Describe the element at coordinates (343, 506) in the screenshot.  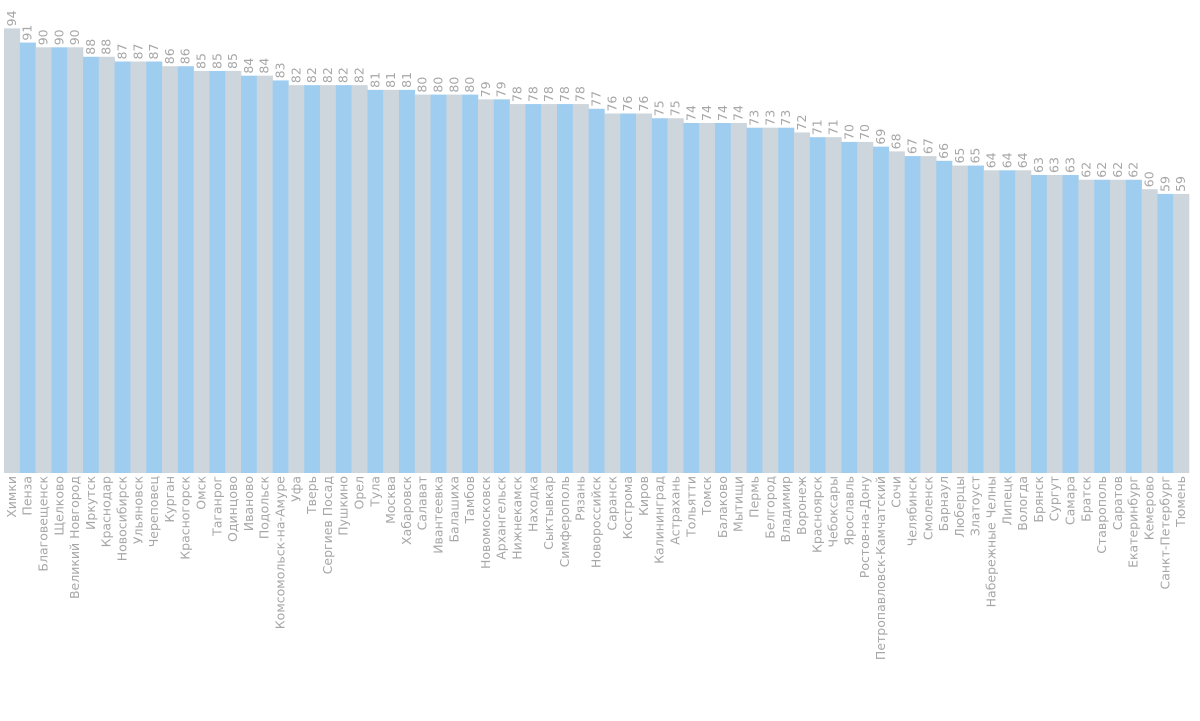
I see `category-label: Пушкино` at that location.